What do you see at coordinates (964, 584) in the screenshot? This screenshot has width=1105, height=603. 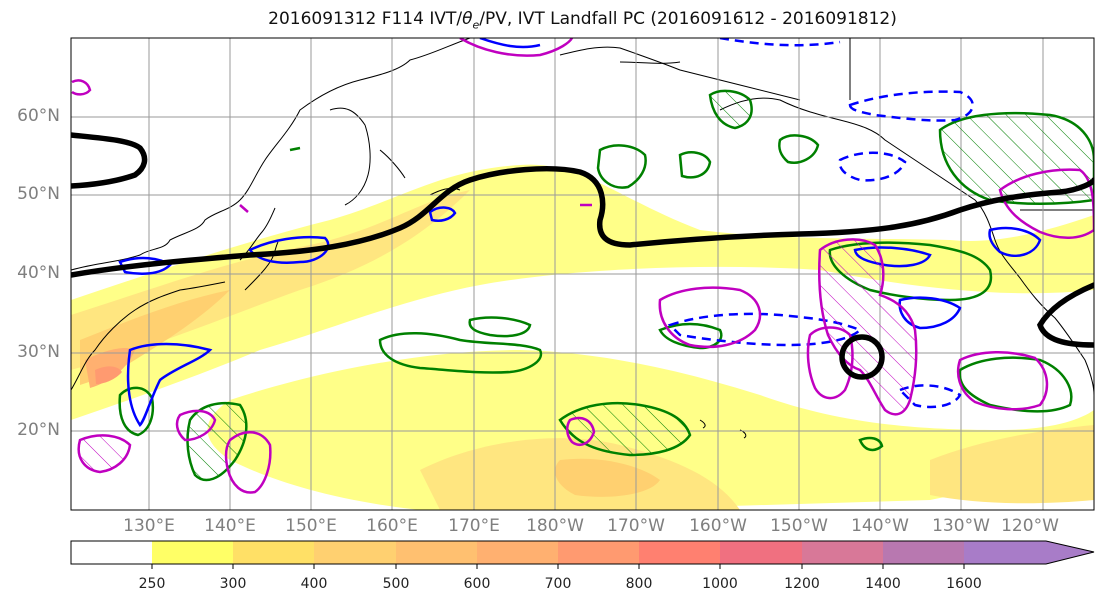 I see `colorbar-tick-label: 1600` at bounding box center [964, 584].